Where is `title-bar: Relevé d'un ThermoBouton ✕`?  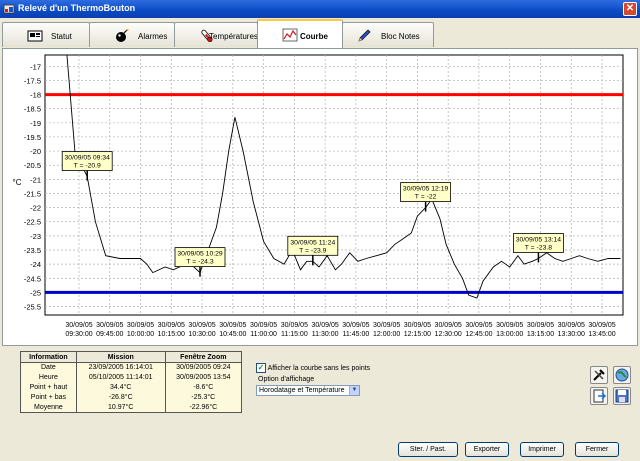 title-bar: Relevé d'un ThermoBouton ✕ is located at coordinates (320, 9).